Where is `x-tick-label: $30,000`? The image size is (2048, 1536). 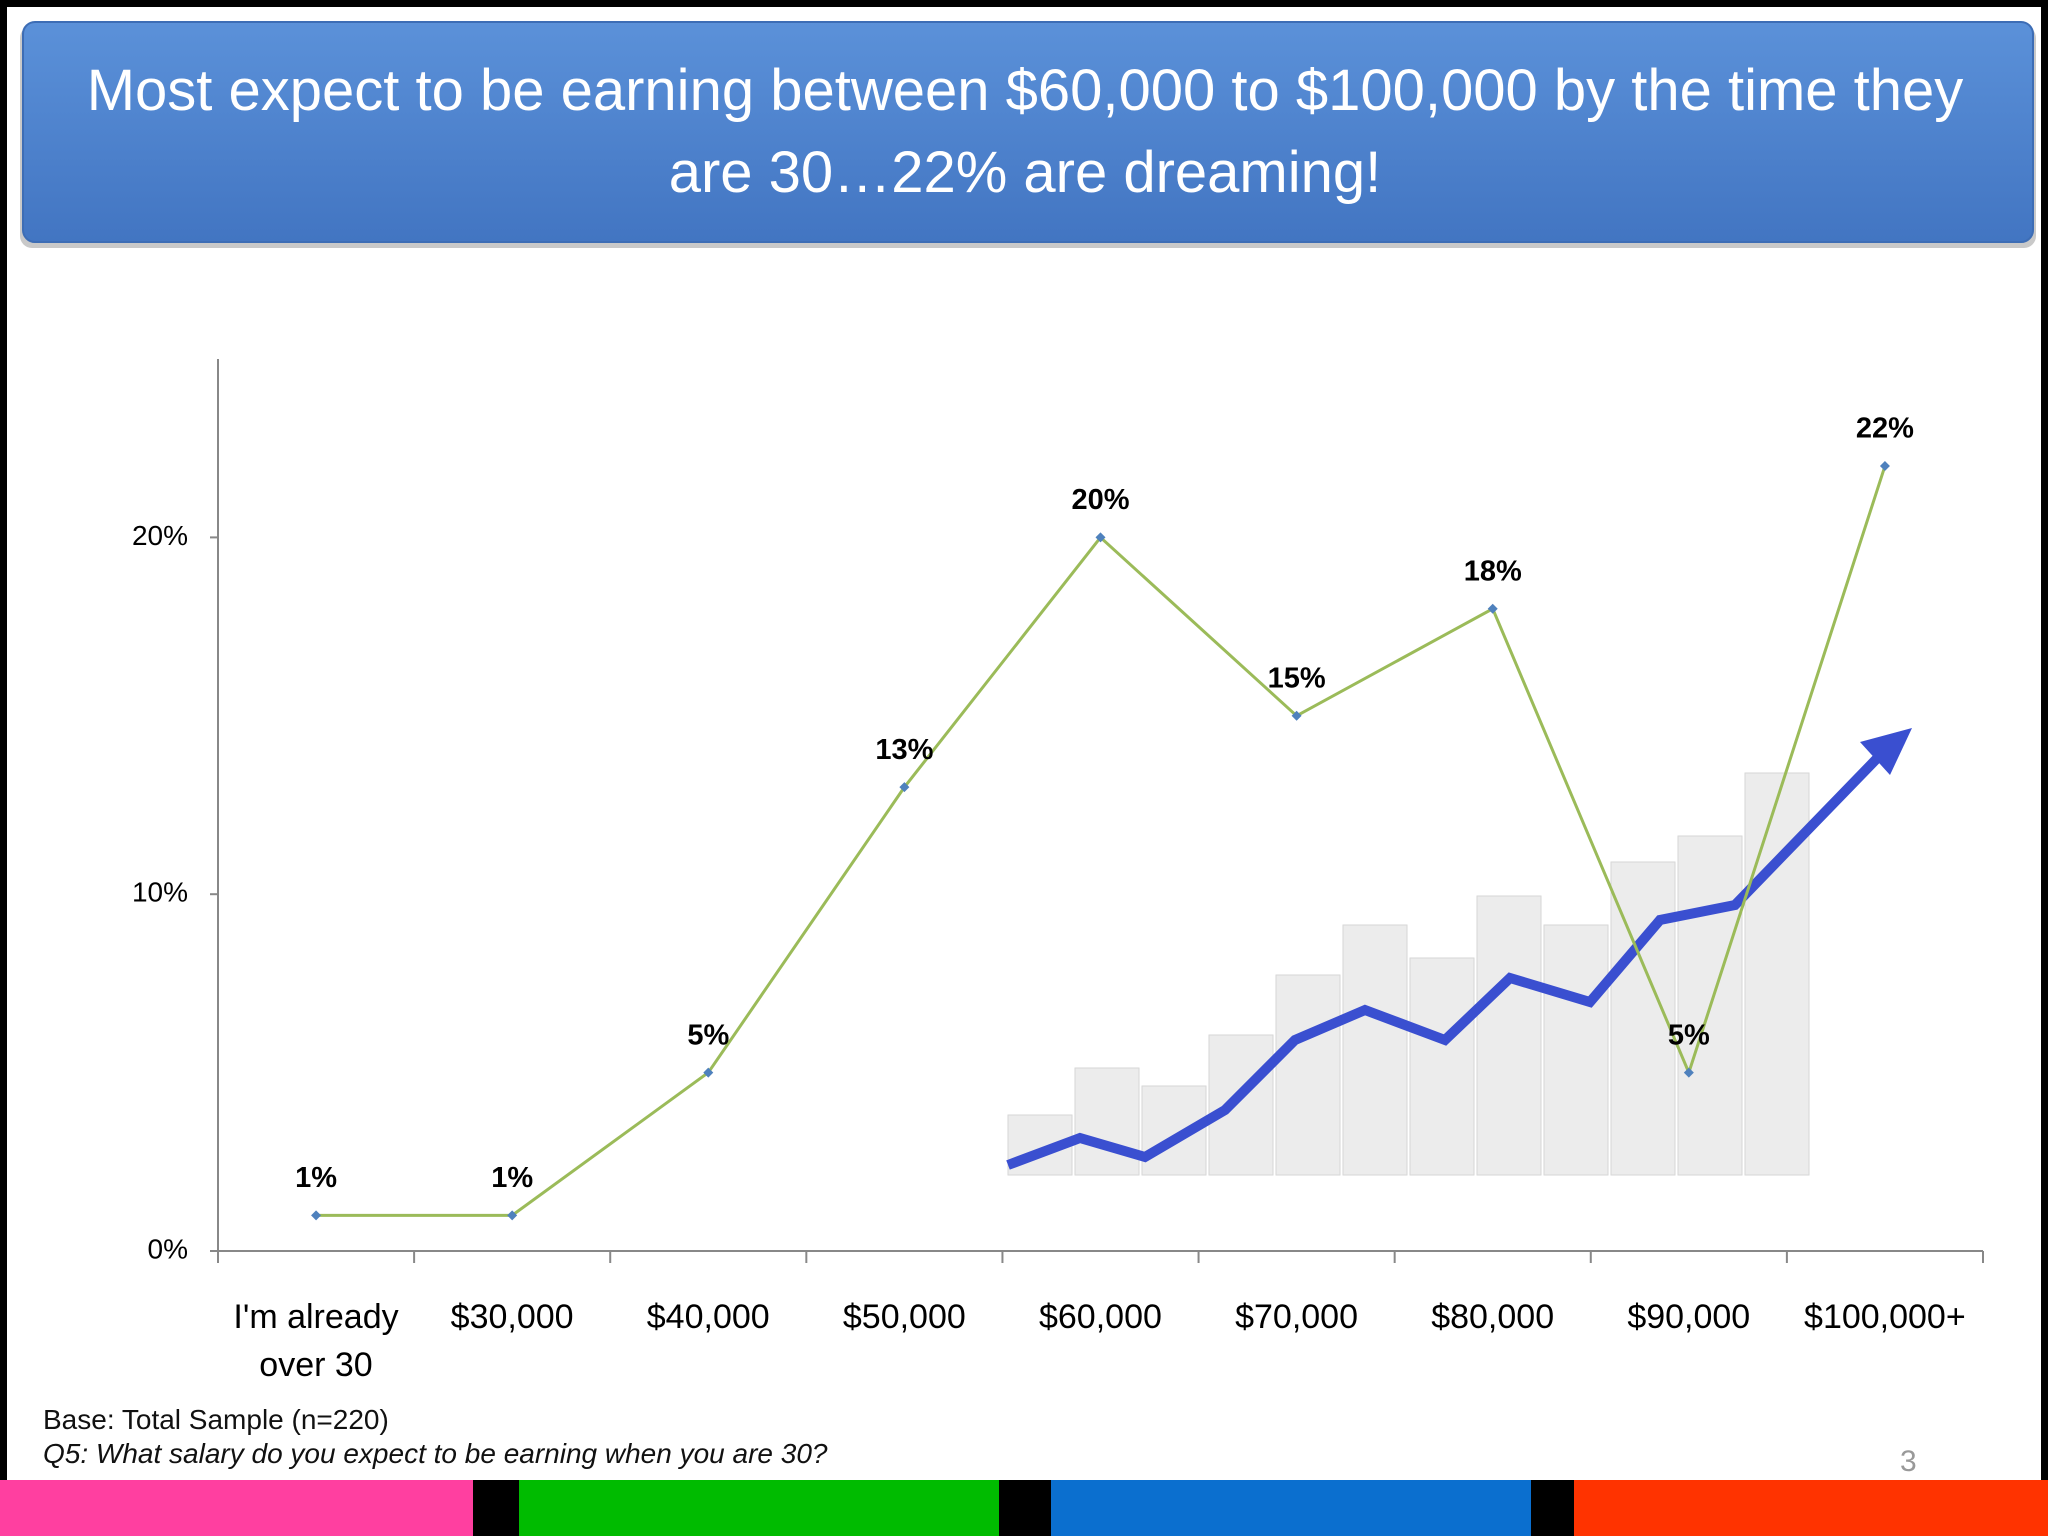 x-tick-label: $30,000 is located at coordinates (512, 1317).